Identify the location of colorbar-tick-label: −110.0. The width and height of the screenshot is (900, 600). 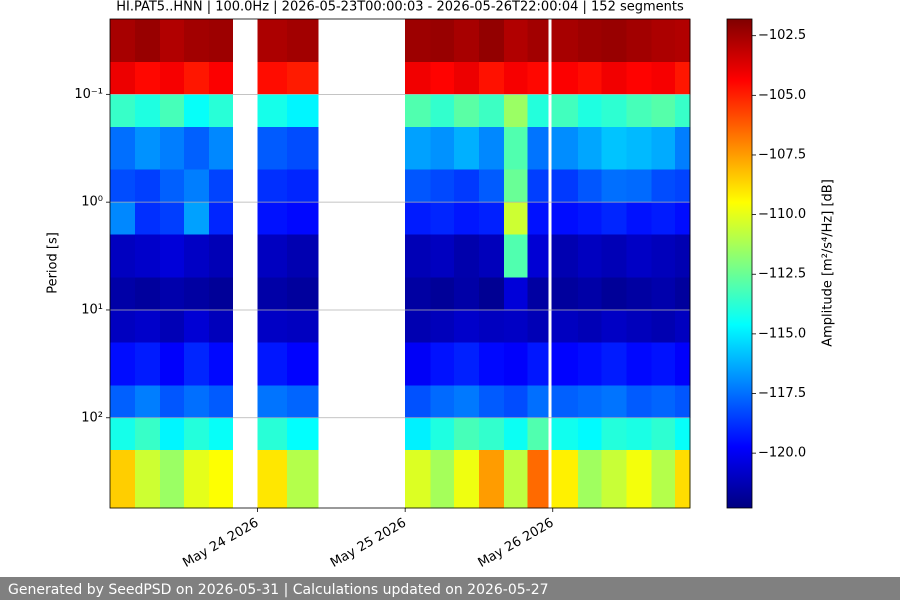
(782, 214).